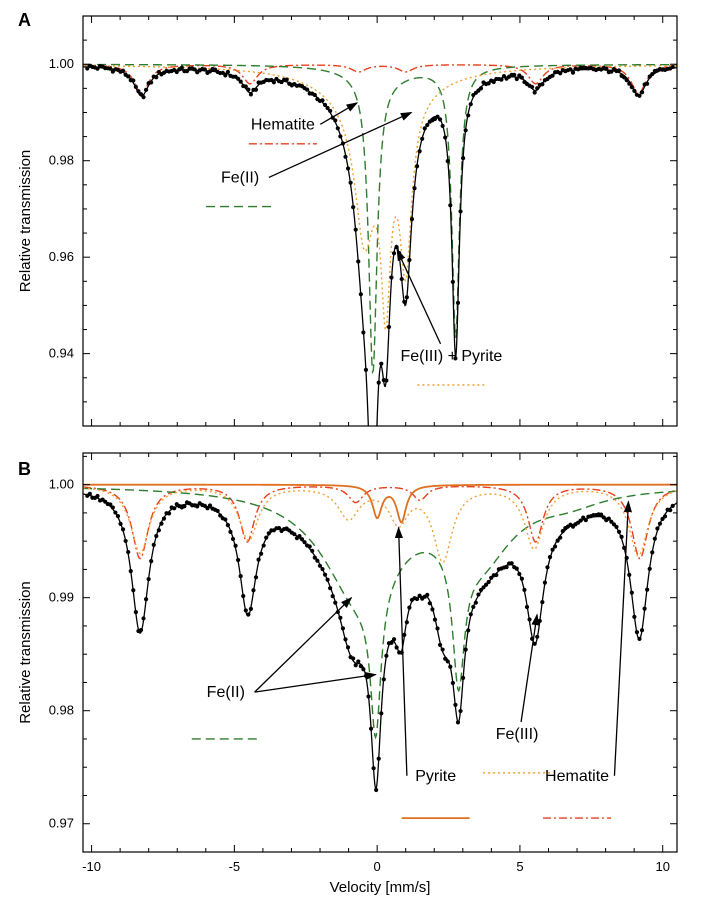 This screenshot has height=916, width=703. What do you see at coordinates (435, 776) in the screenshot?
I see `annotation-label: Pyrite` at bounding box center [435, 776].